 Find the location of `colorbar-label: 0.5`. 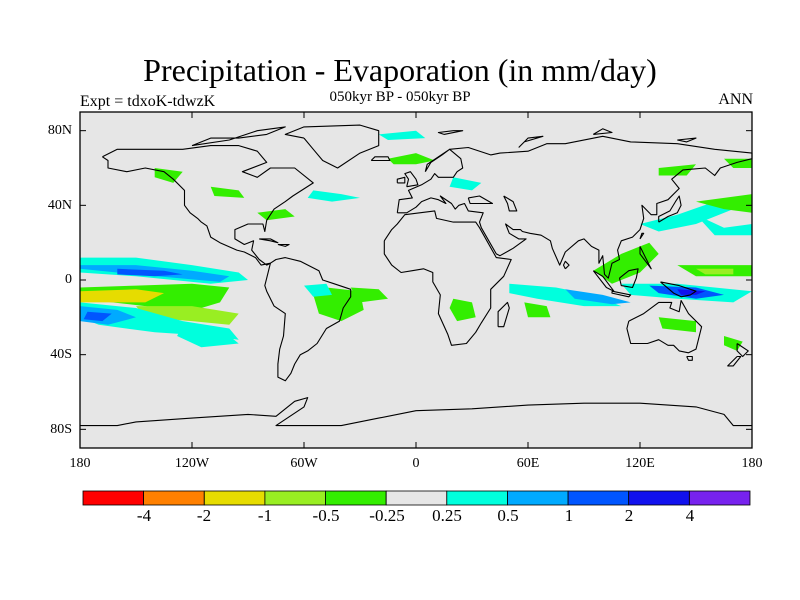

colorbar-label: 0.5 is located at coordinates (508, 515).